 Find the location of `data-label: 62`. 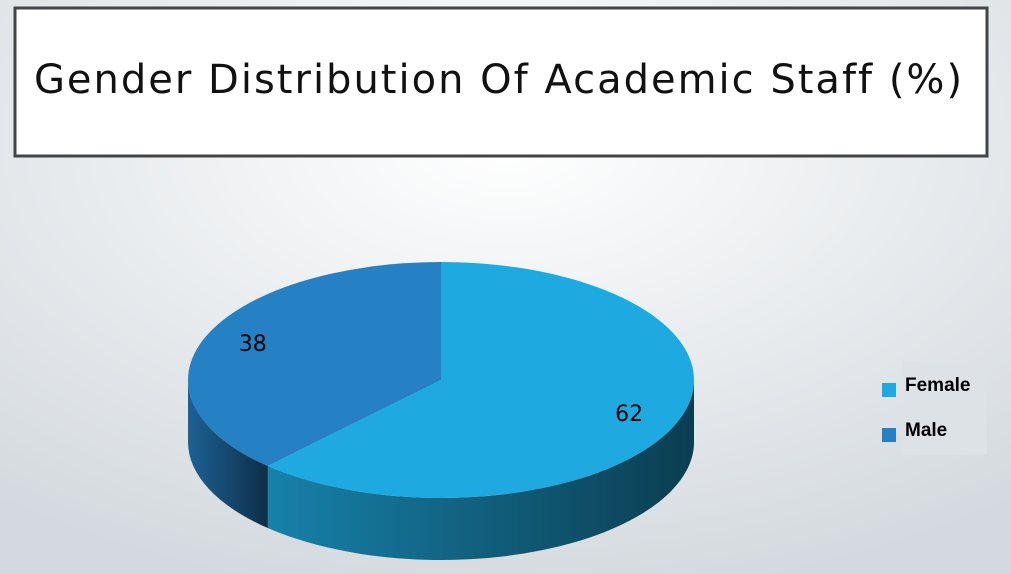

data-label: 62 is located at coordinates (629, 414).